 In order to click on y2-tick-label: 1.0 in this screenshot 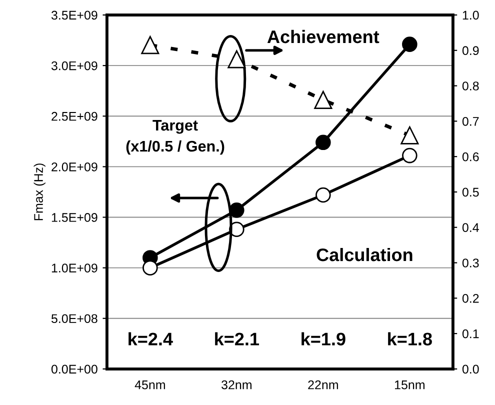, I will do `click(470, 15)`.